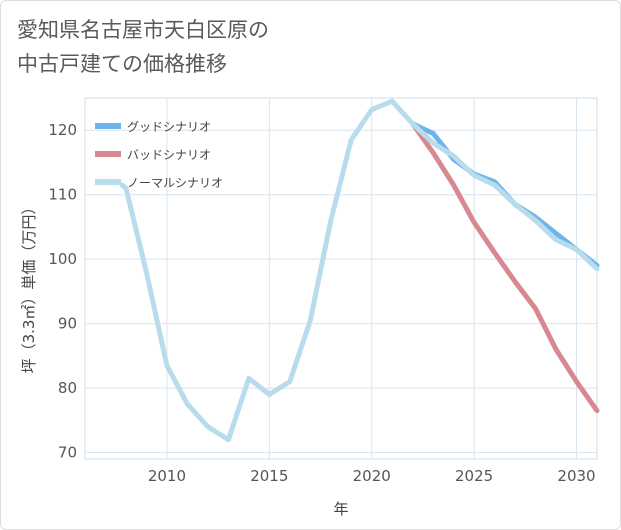 This screenshot has height=530, width=621. What do you see at coordinates (122, 64) in the screenshot?
I see `chart-title-line-2: 中古戸建ての価格推移` at bounding box center [122, 64].